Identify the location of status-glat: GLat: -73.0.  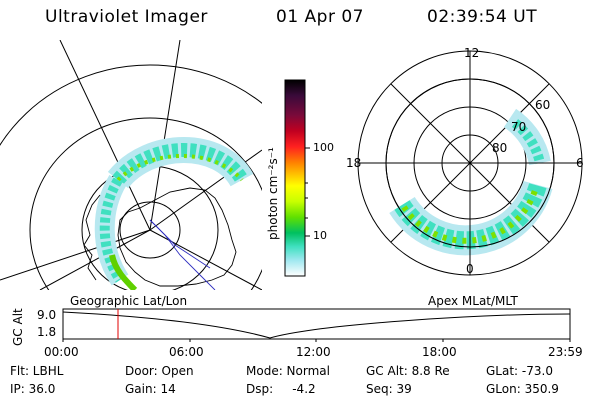
(519, 371).